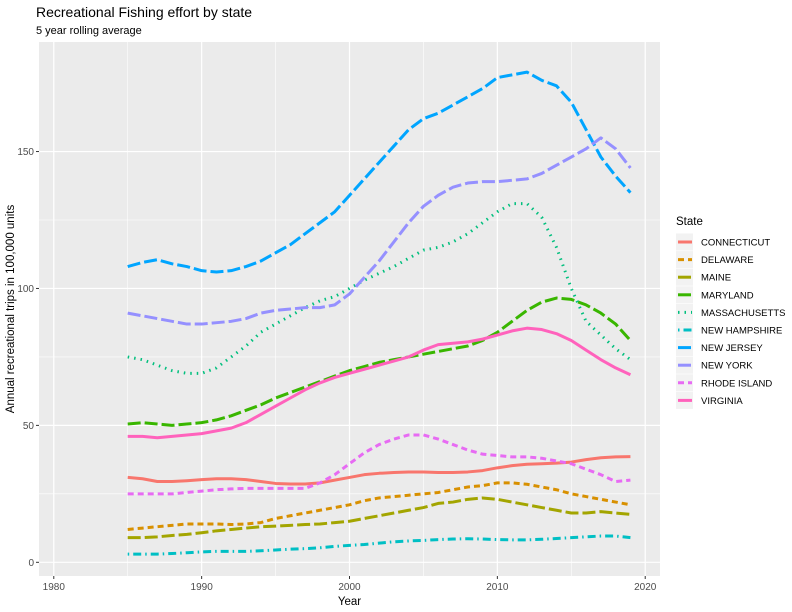 The width and height of the screenshot is (792, 612). Describe the element at coordinates (202, 587) in the screenshot. I see `x-tick-label: 1990` at that location.